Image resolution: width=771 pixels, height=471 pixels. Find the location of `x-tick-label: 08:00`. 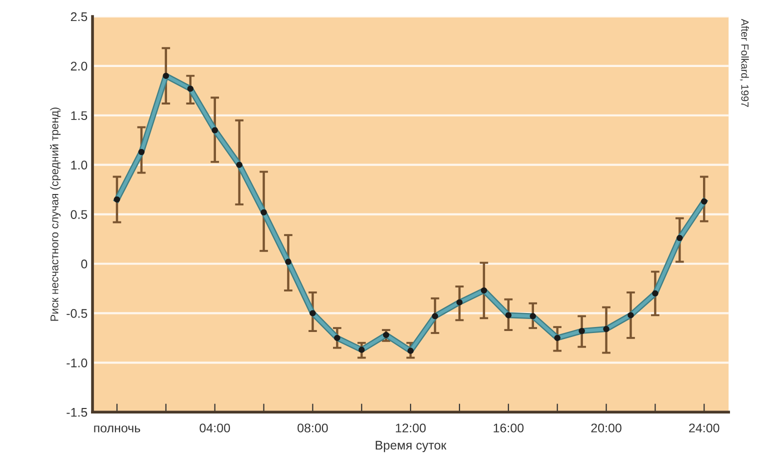

x-tick-label: 08:00 is located at coordinates (313, 428).